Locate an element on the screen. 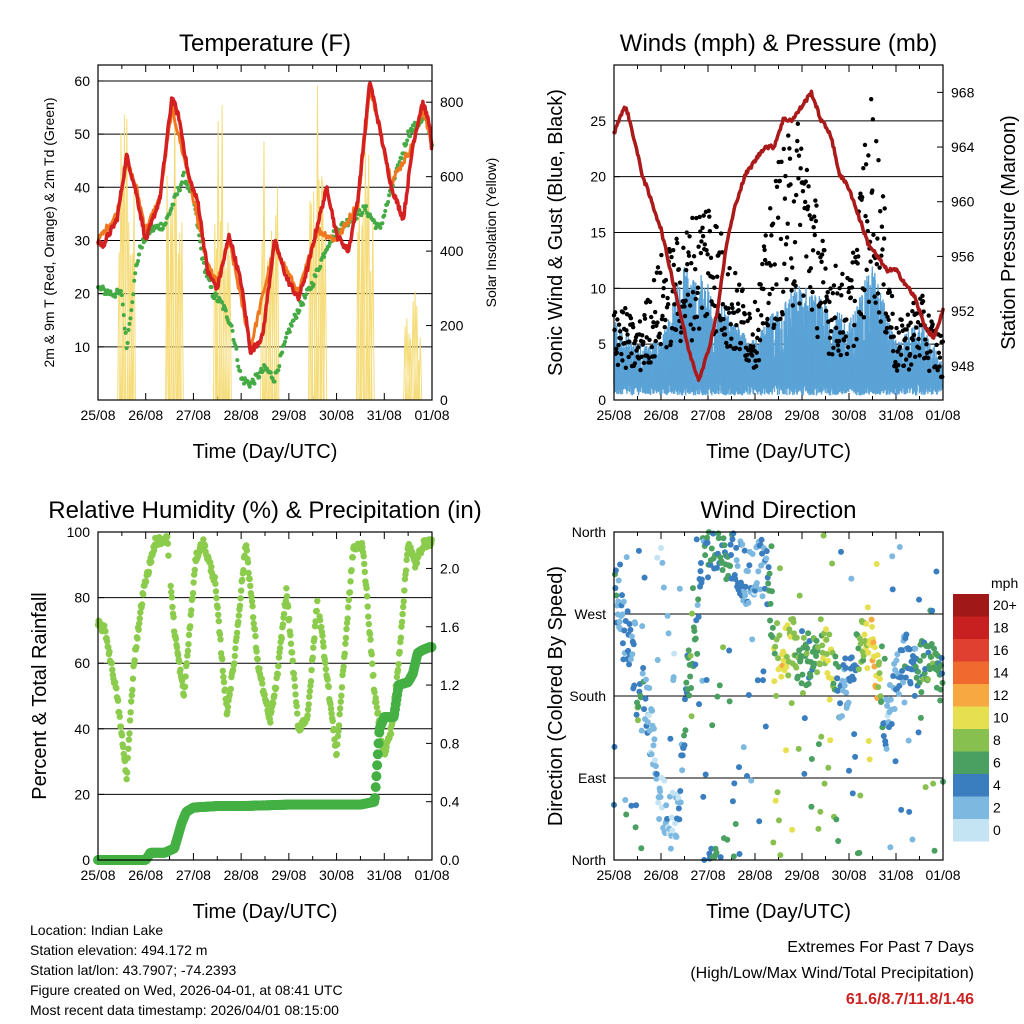 This screenshot has width=1024, height=1024. legend-label: 16 is located at coordinates (1001, 650).